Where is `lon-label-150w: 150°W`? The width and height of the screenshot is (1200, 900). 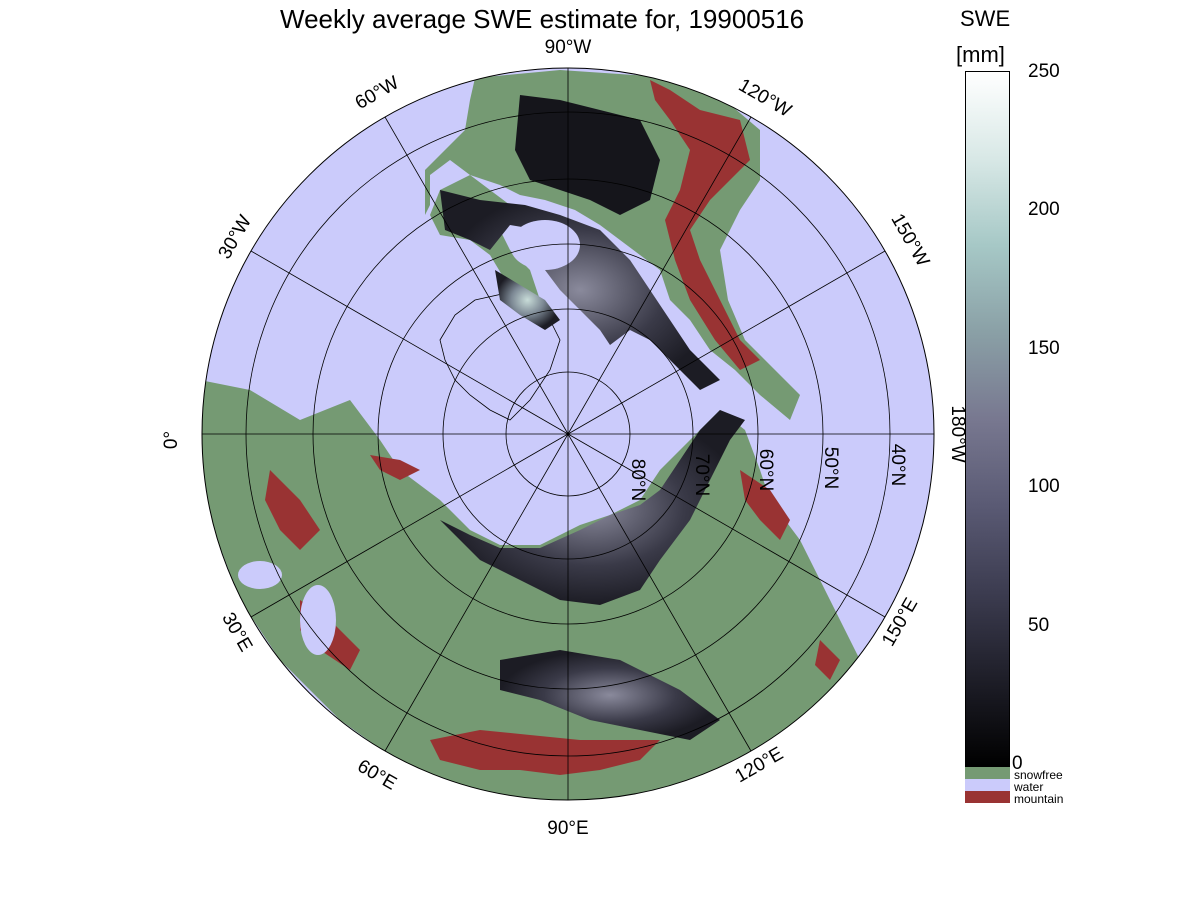 lon-label-150w: 150°W is located at coordinates (909, 240).